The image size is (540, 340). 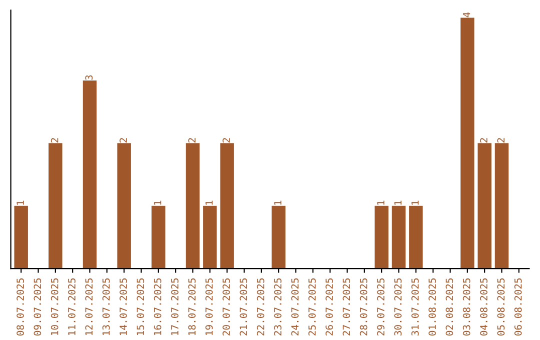 What do you see at coordinates (140, 306) in the screenshot?
I see `x-tick-label: 15.07.2025` at bounding box center [140, 306].